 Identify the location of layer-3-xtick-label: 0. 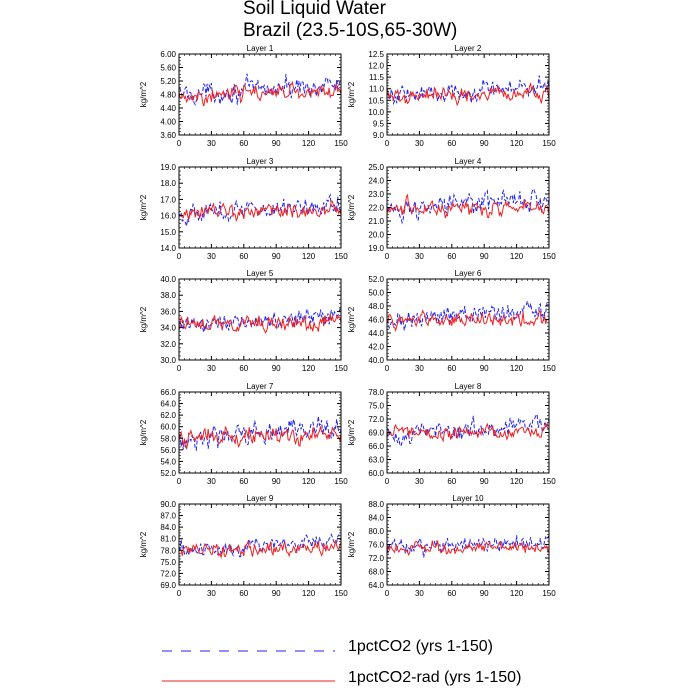
(179, 256).